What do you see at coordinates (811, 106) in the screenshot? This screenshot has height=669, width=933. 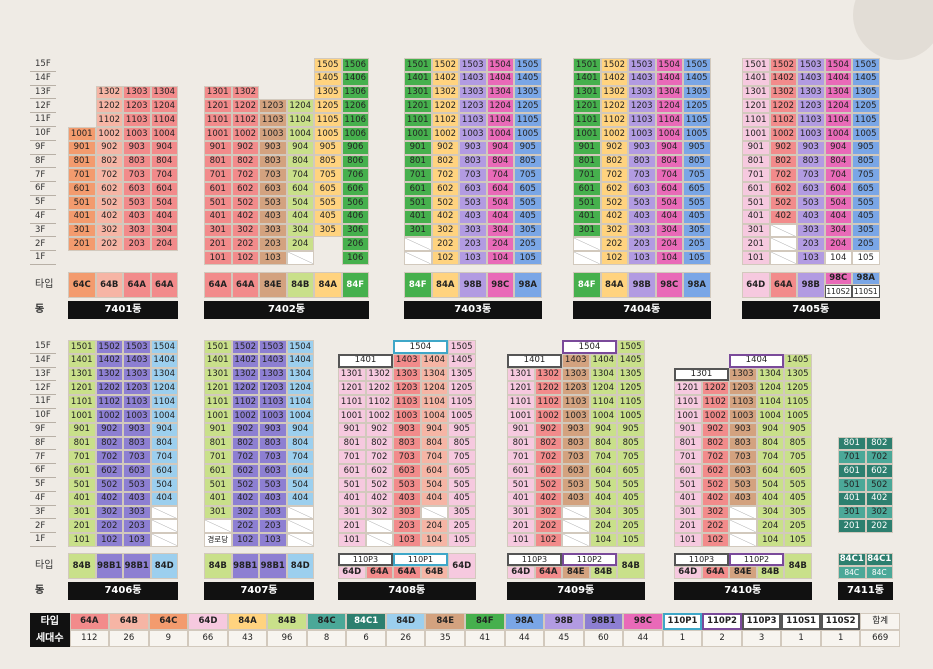 I see `unit-cell: 1203` at bounding box center [811, 106].